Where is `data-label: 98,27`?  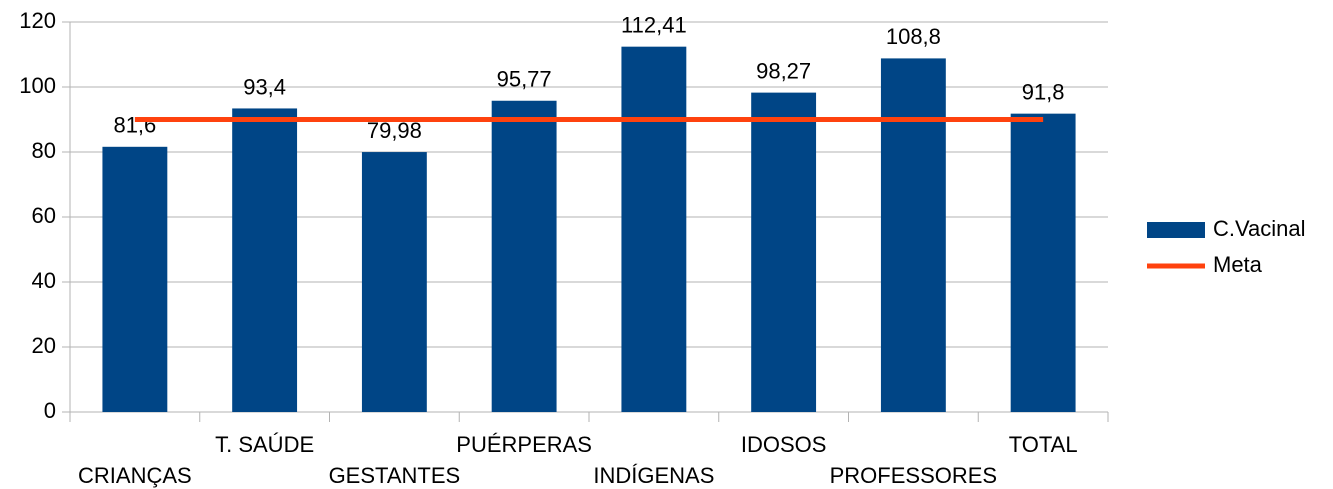 data-label: 98,27 is located at coordinates (783, 70).